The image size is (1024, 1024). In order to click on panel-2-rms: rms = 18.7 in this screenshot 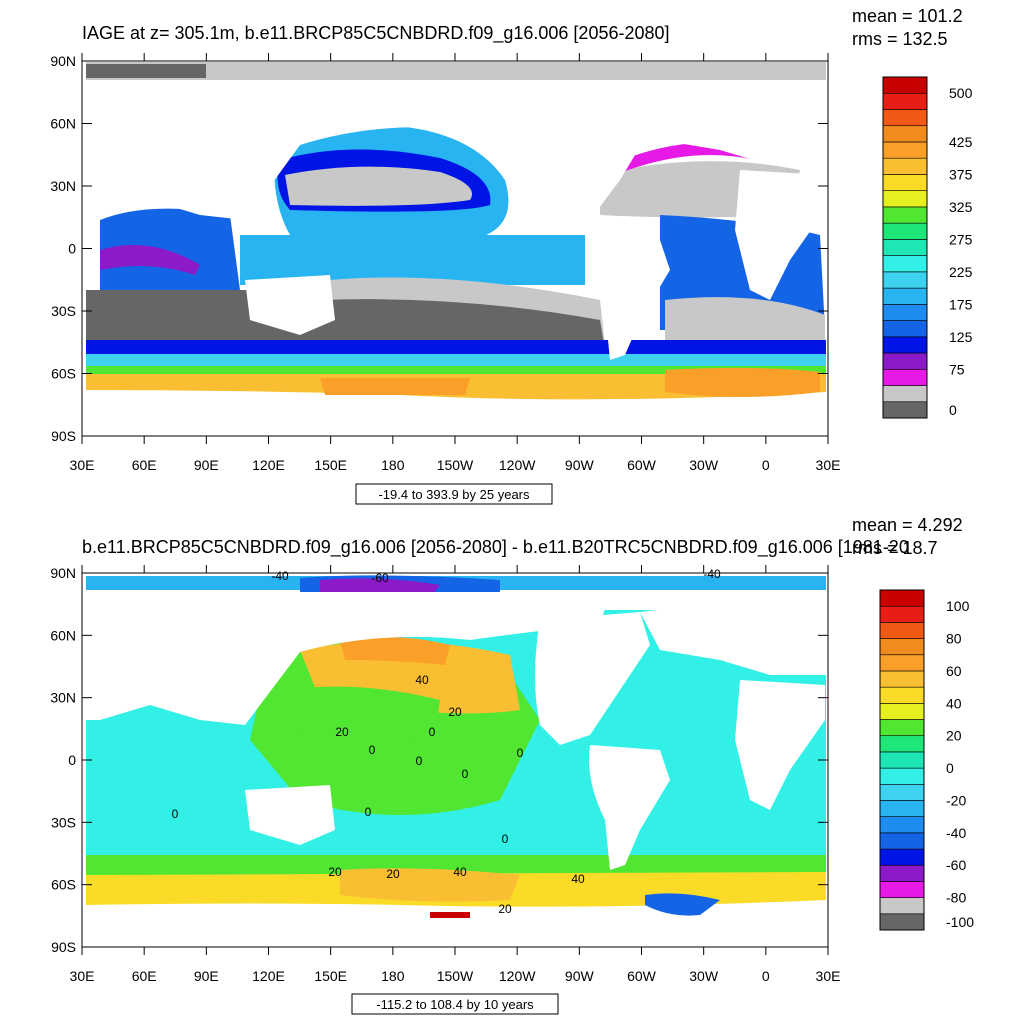, I will do `click(895, 548)`.